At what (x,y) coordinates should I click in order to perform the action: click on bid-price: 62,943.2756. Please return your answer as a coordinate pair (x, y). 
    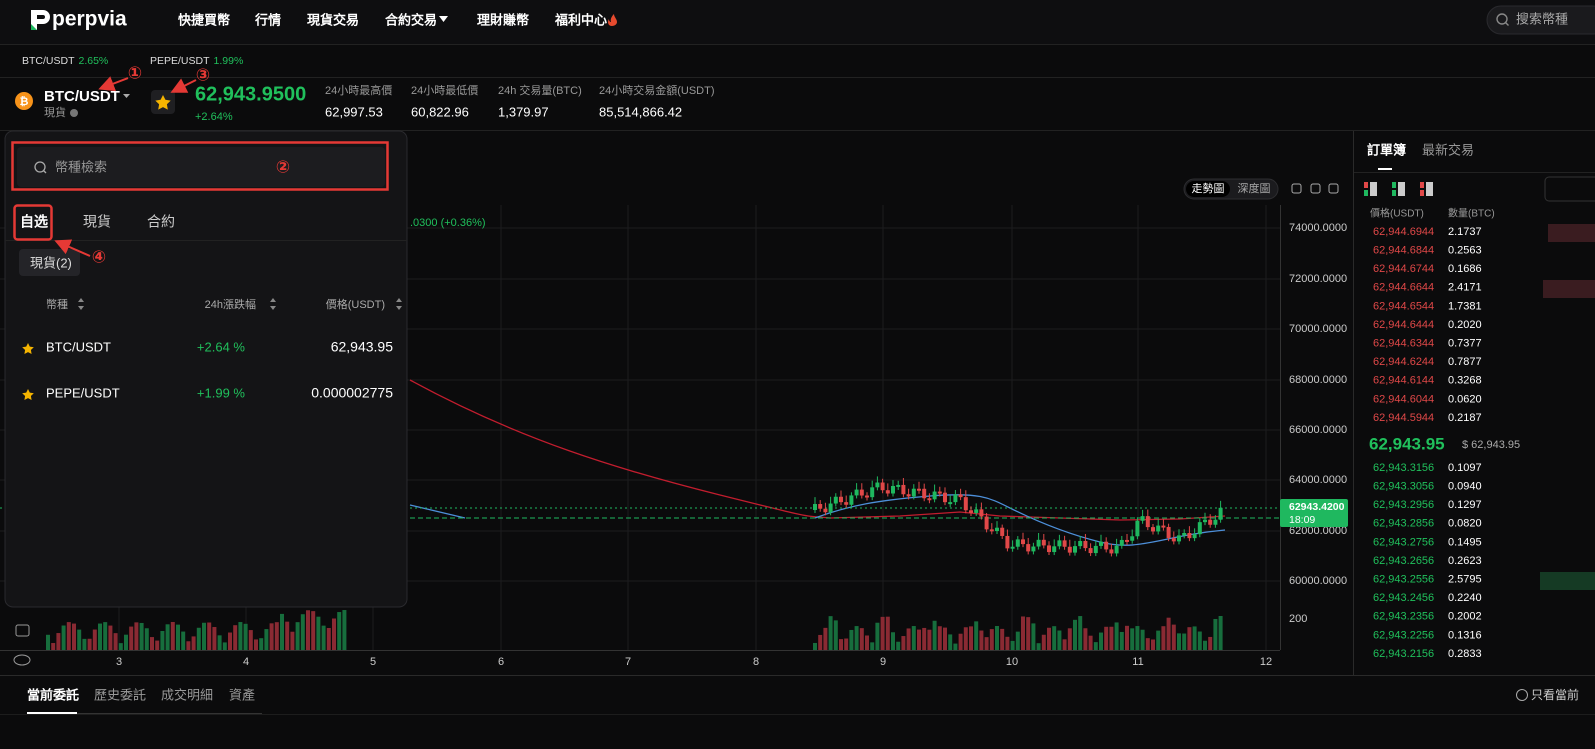
    Looking at the image, I should click on (1403, 542).